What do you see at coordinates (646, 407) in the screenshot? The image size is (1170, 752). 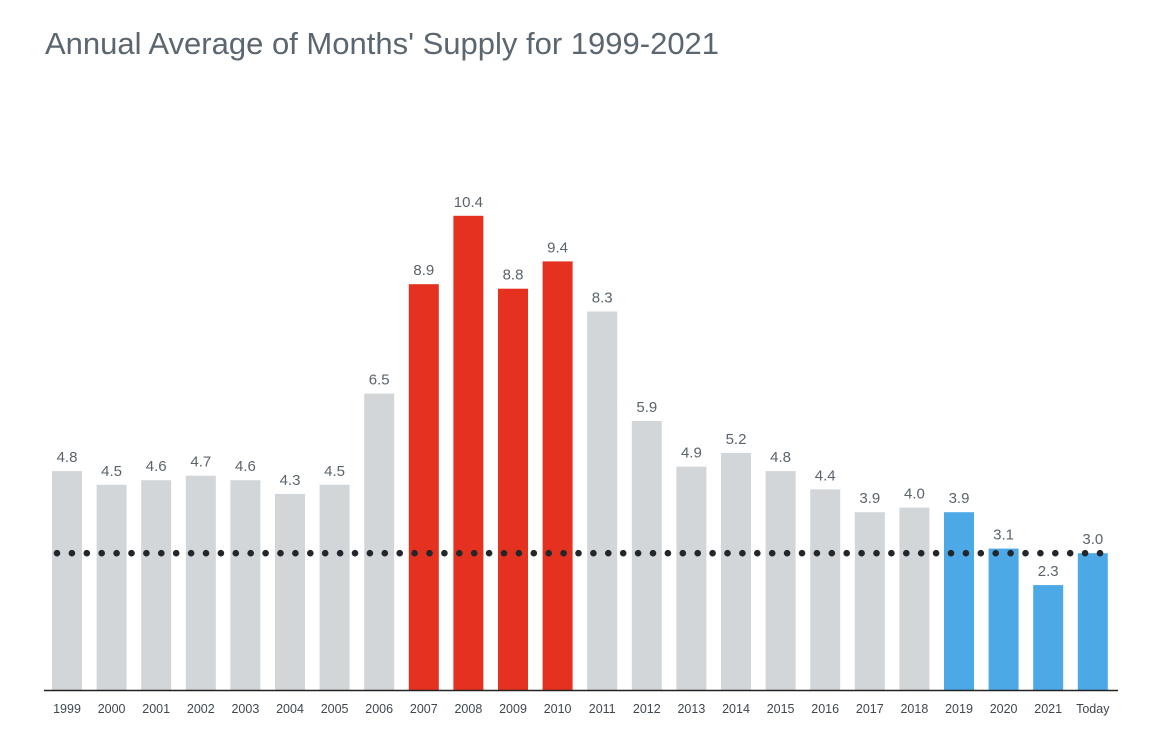 I see `value-label-2012: 5.9` at bounding box center [646, 407].